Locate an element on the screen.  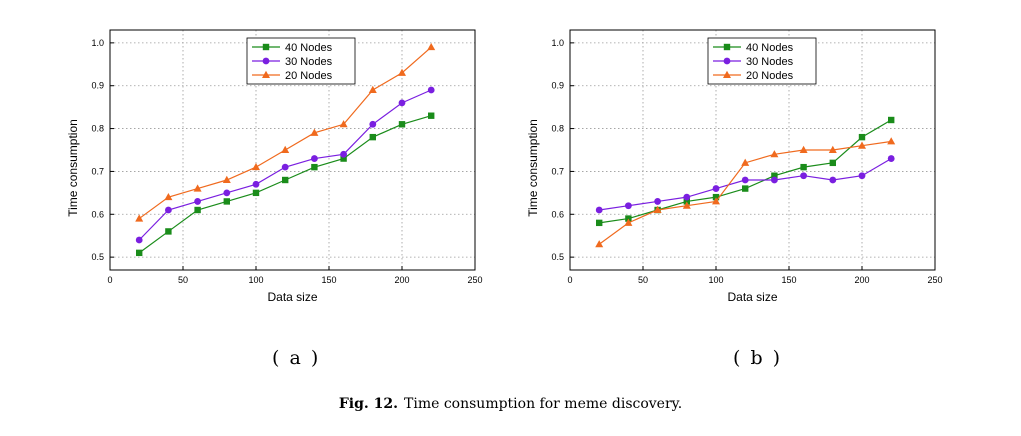
series-40-nodes is located at coordinates (285, 184).